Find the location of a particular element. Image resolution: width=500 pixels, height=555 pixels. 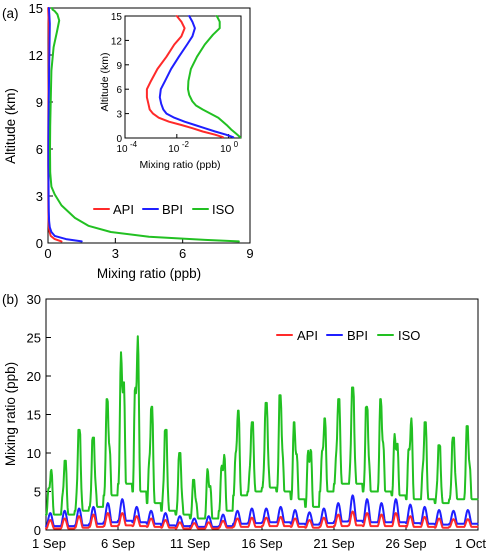

timeseries-x-tick-label: 11 Sep is located at coordinates (190, 543).